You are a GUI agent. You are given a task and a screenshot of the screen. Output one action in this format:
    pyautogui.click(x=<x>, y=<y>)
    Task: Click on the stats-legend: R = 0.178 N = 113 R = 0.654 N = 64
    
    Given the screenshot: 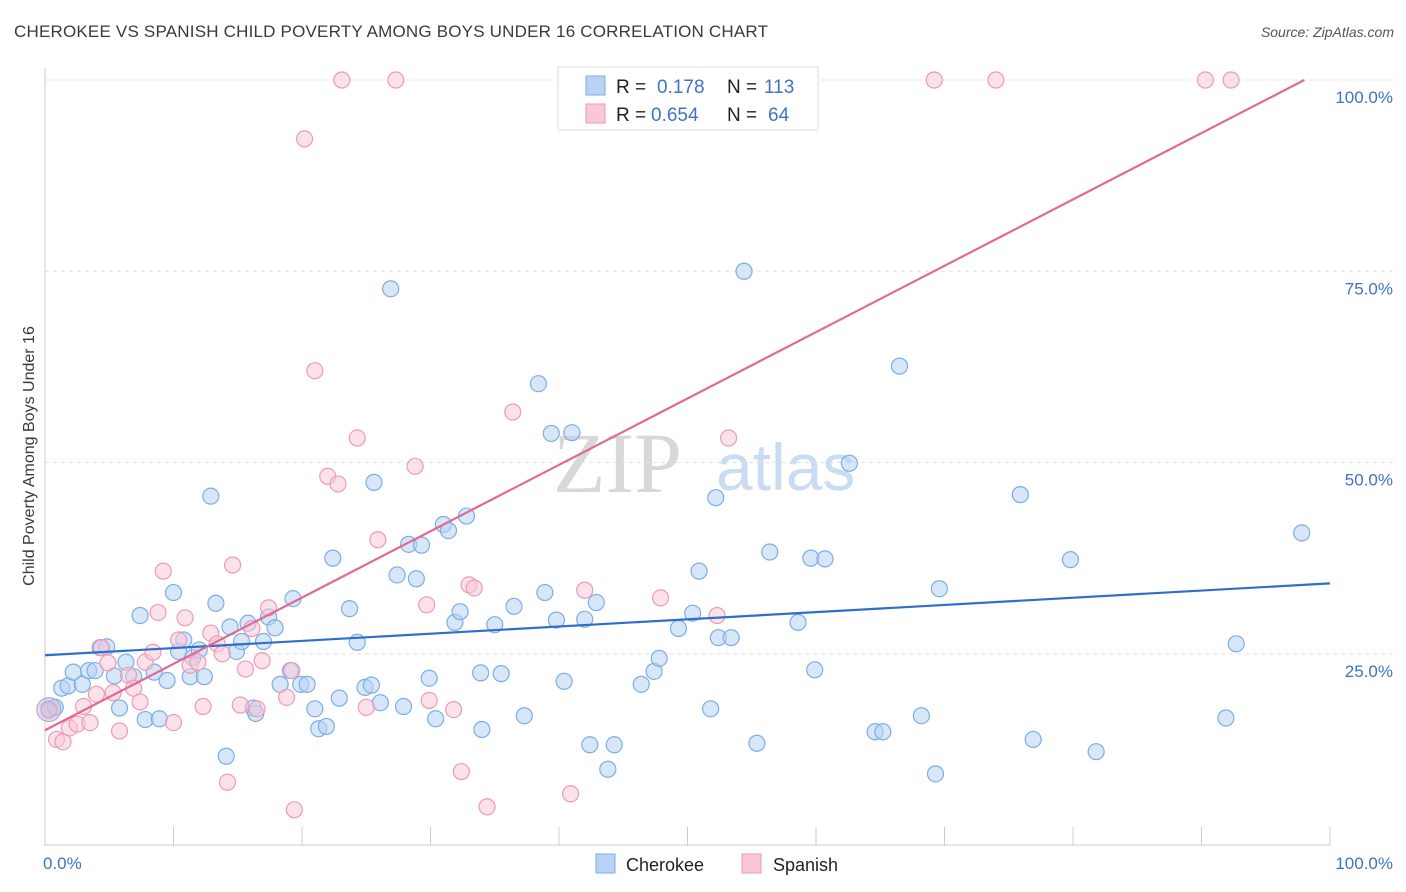 What is the action you would take?
    pyautogui.click(x=688, y=98)
    